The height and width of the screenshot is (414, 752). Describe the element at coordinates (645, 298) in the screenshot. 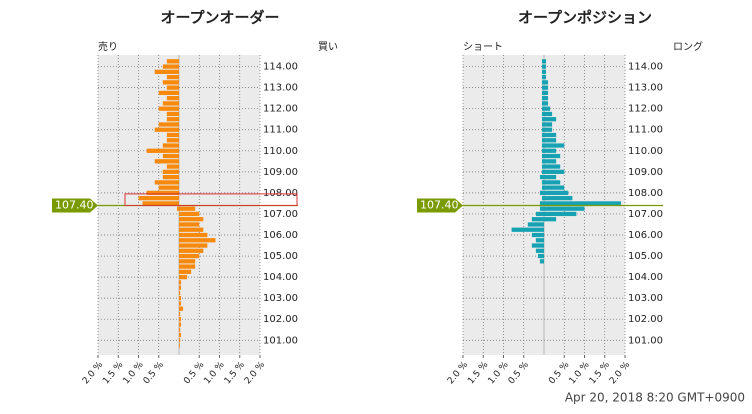

I see `y-tick-label: 103.00` at that location.